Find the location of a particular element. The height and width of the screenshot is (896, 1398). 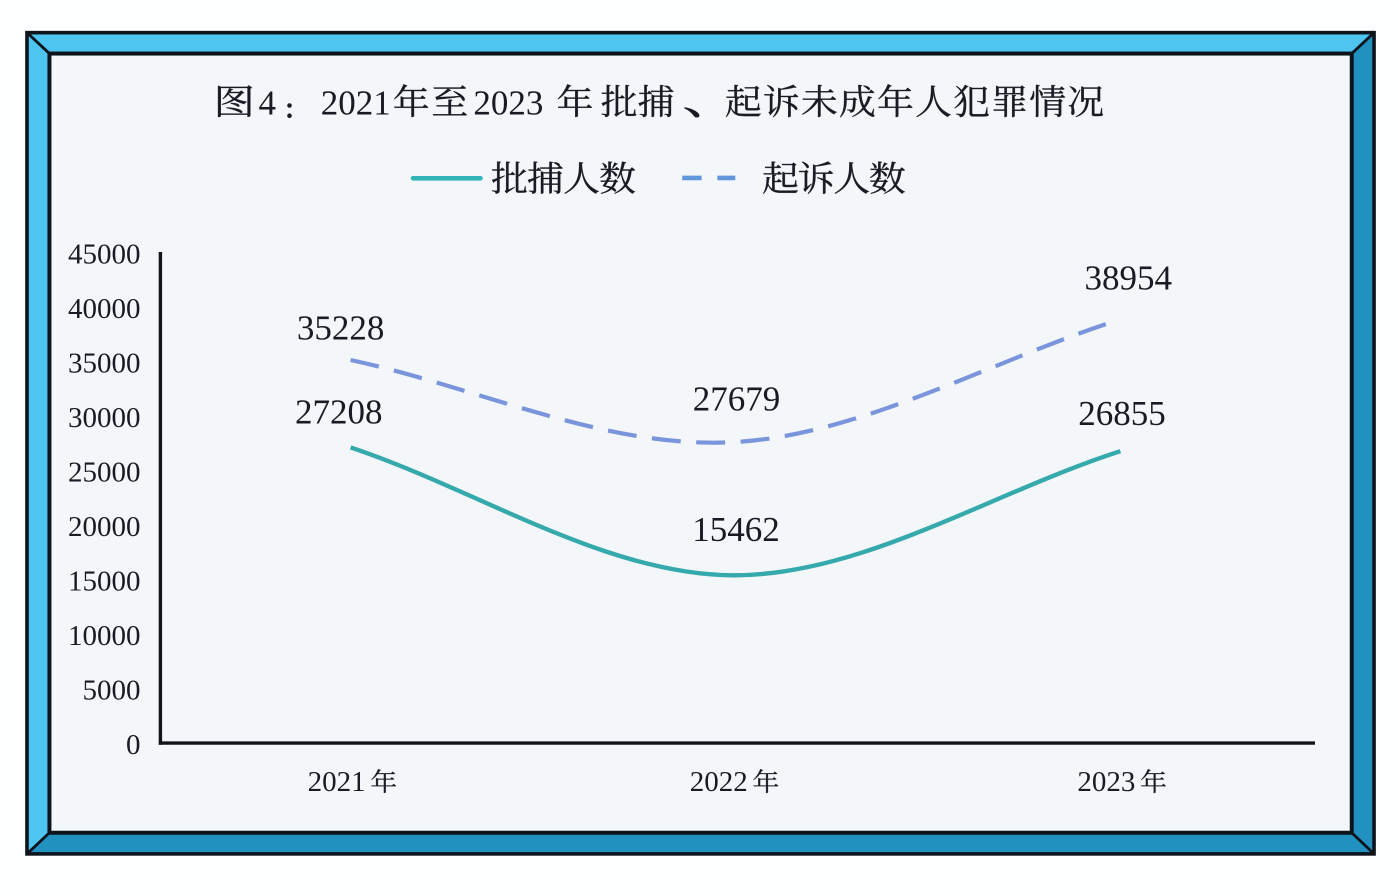

svg-text: 15000 is located at coordinates (104, 581).